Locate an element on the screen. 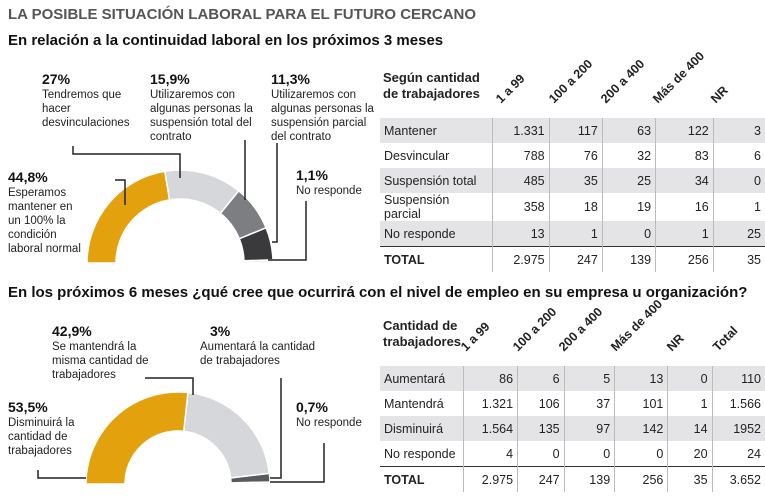 Image resolution: width=765 pixels, height=500 pixels. table-cell: 1.331 is located at coordinates (521, 130).